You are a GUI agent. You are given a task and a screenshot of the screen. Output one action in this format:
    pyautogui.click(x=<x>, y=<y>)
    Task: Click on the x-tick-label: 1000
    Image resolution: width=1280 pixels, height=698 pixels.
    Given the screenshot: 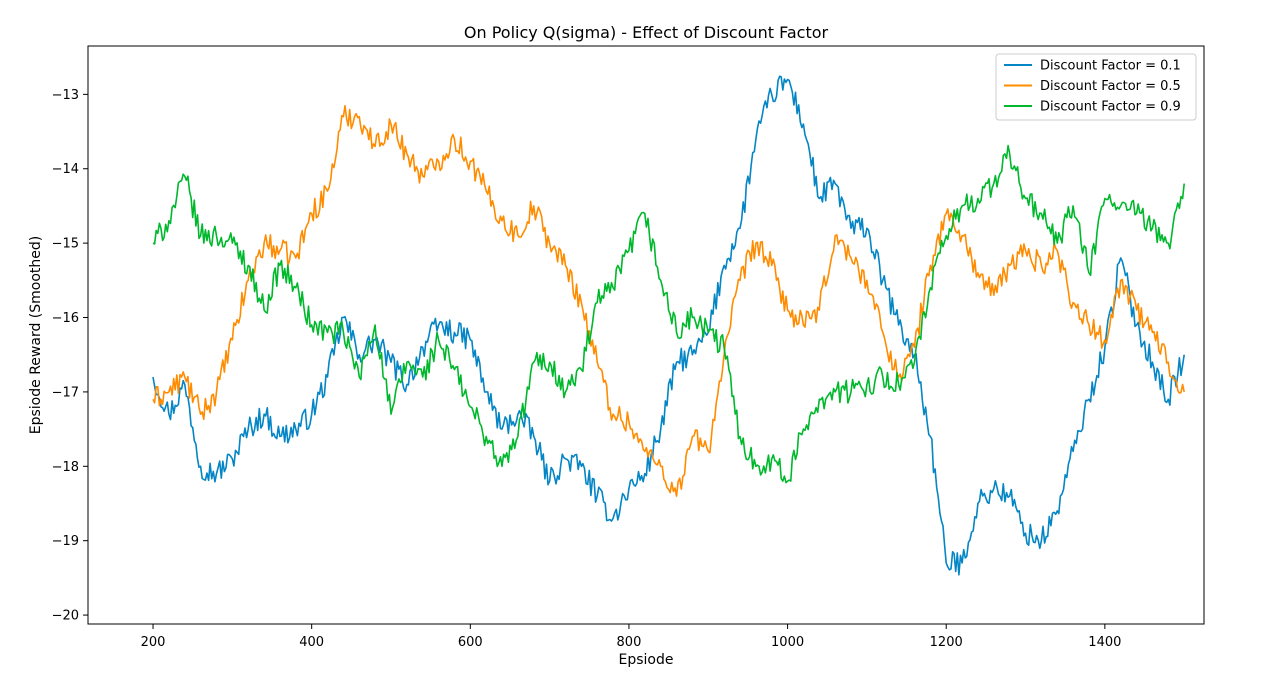 What is the action you would take?
    pyautogui.click(x=787, y=642)
    